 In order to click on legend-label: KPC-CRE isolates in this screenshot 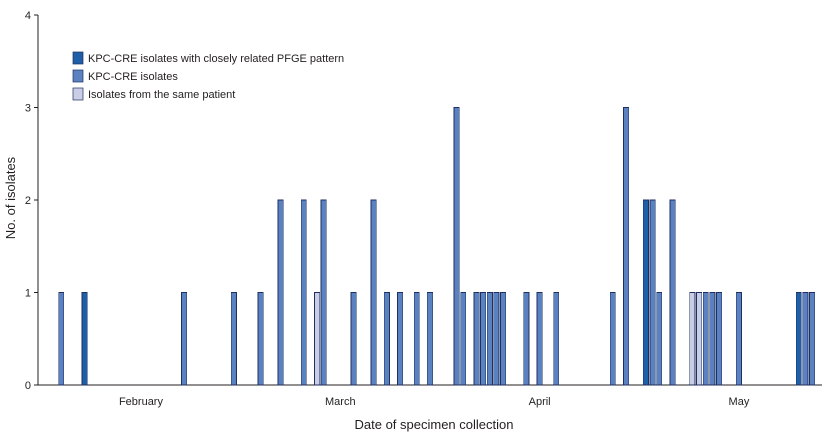, I will do `click(133, 77)`.